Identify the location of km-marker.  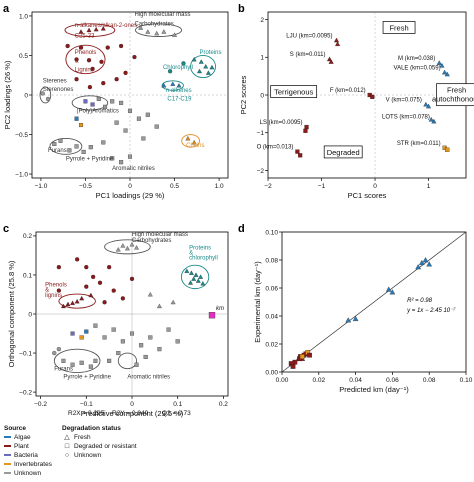
(212, 315).